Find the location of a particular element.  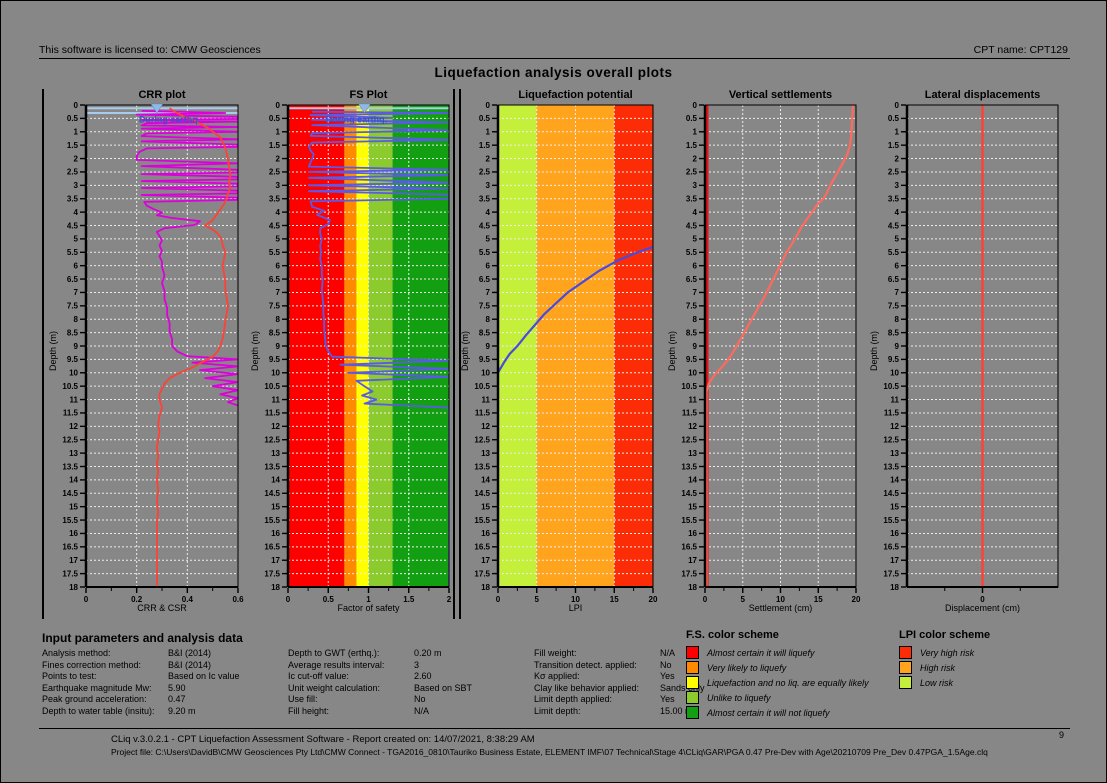

chart-title: Lateral displacements is located at coordinates (982, 95).